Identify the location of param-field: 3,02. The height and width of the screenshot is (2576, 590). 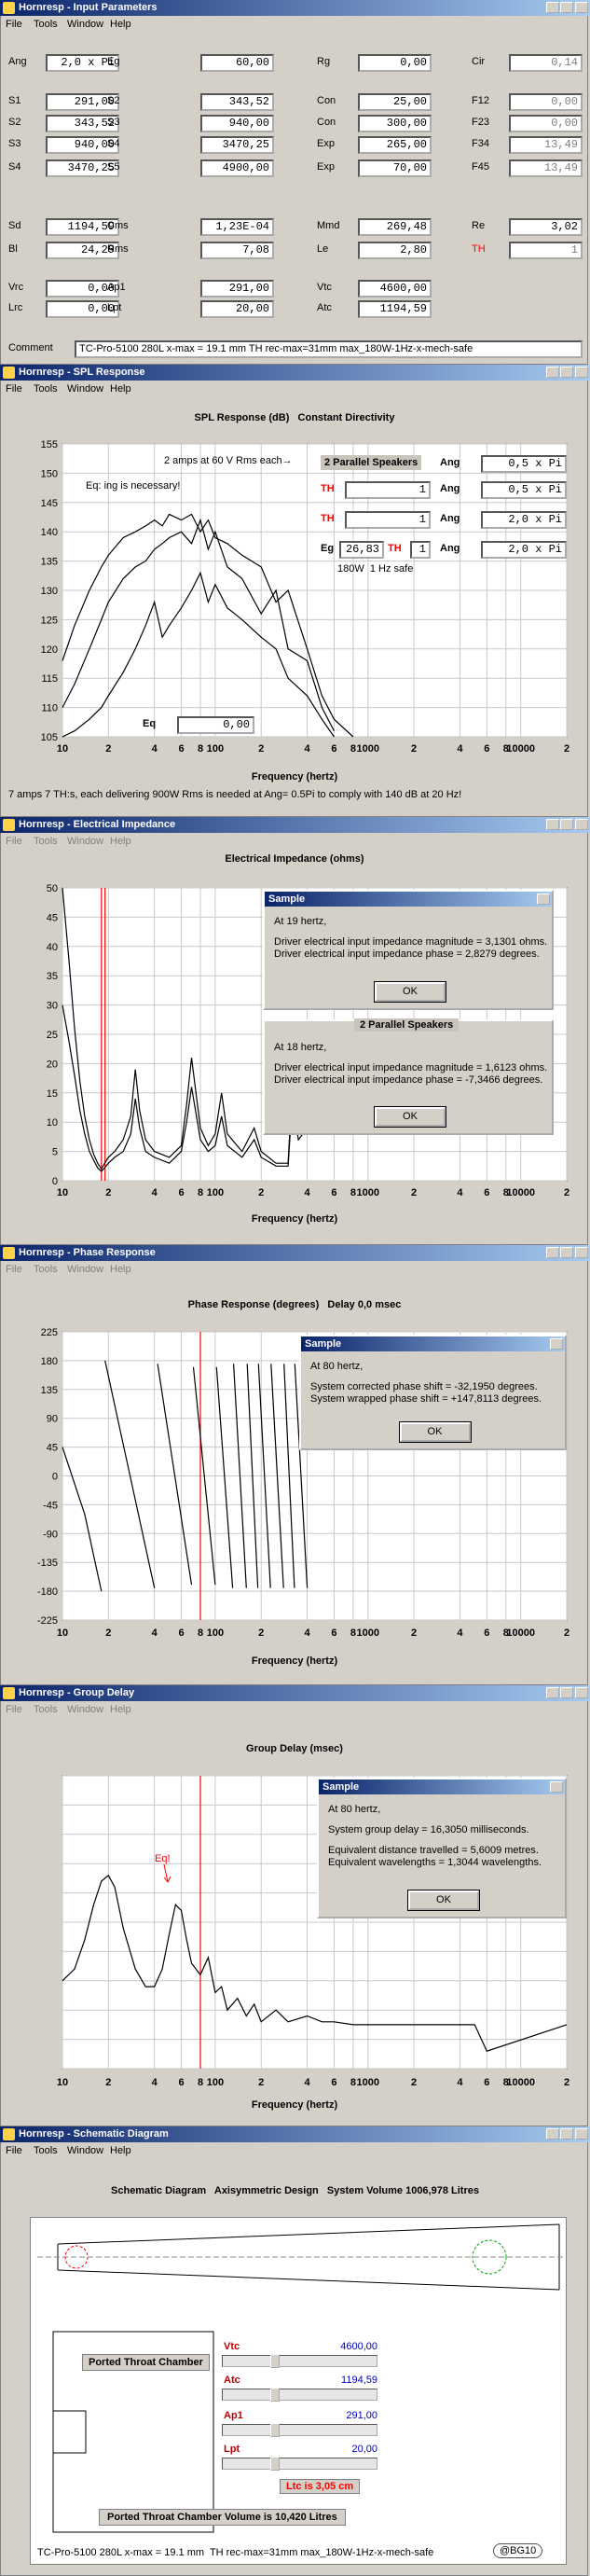
(546, 227).